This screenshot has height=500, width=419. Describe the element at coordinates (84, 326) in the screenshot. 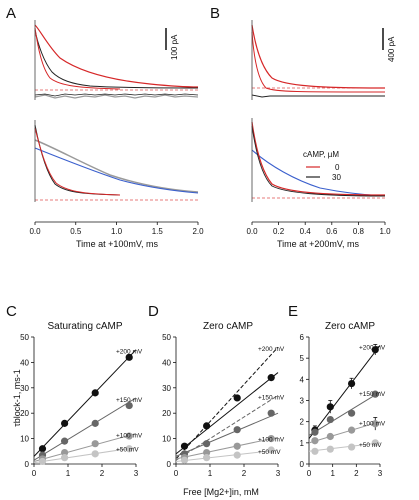

I see `panel-c-title: Saturating cAMP` at that location.